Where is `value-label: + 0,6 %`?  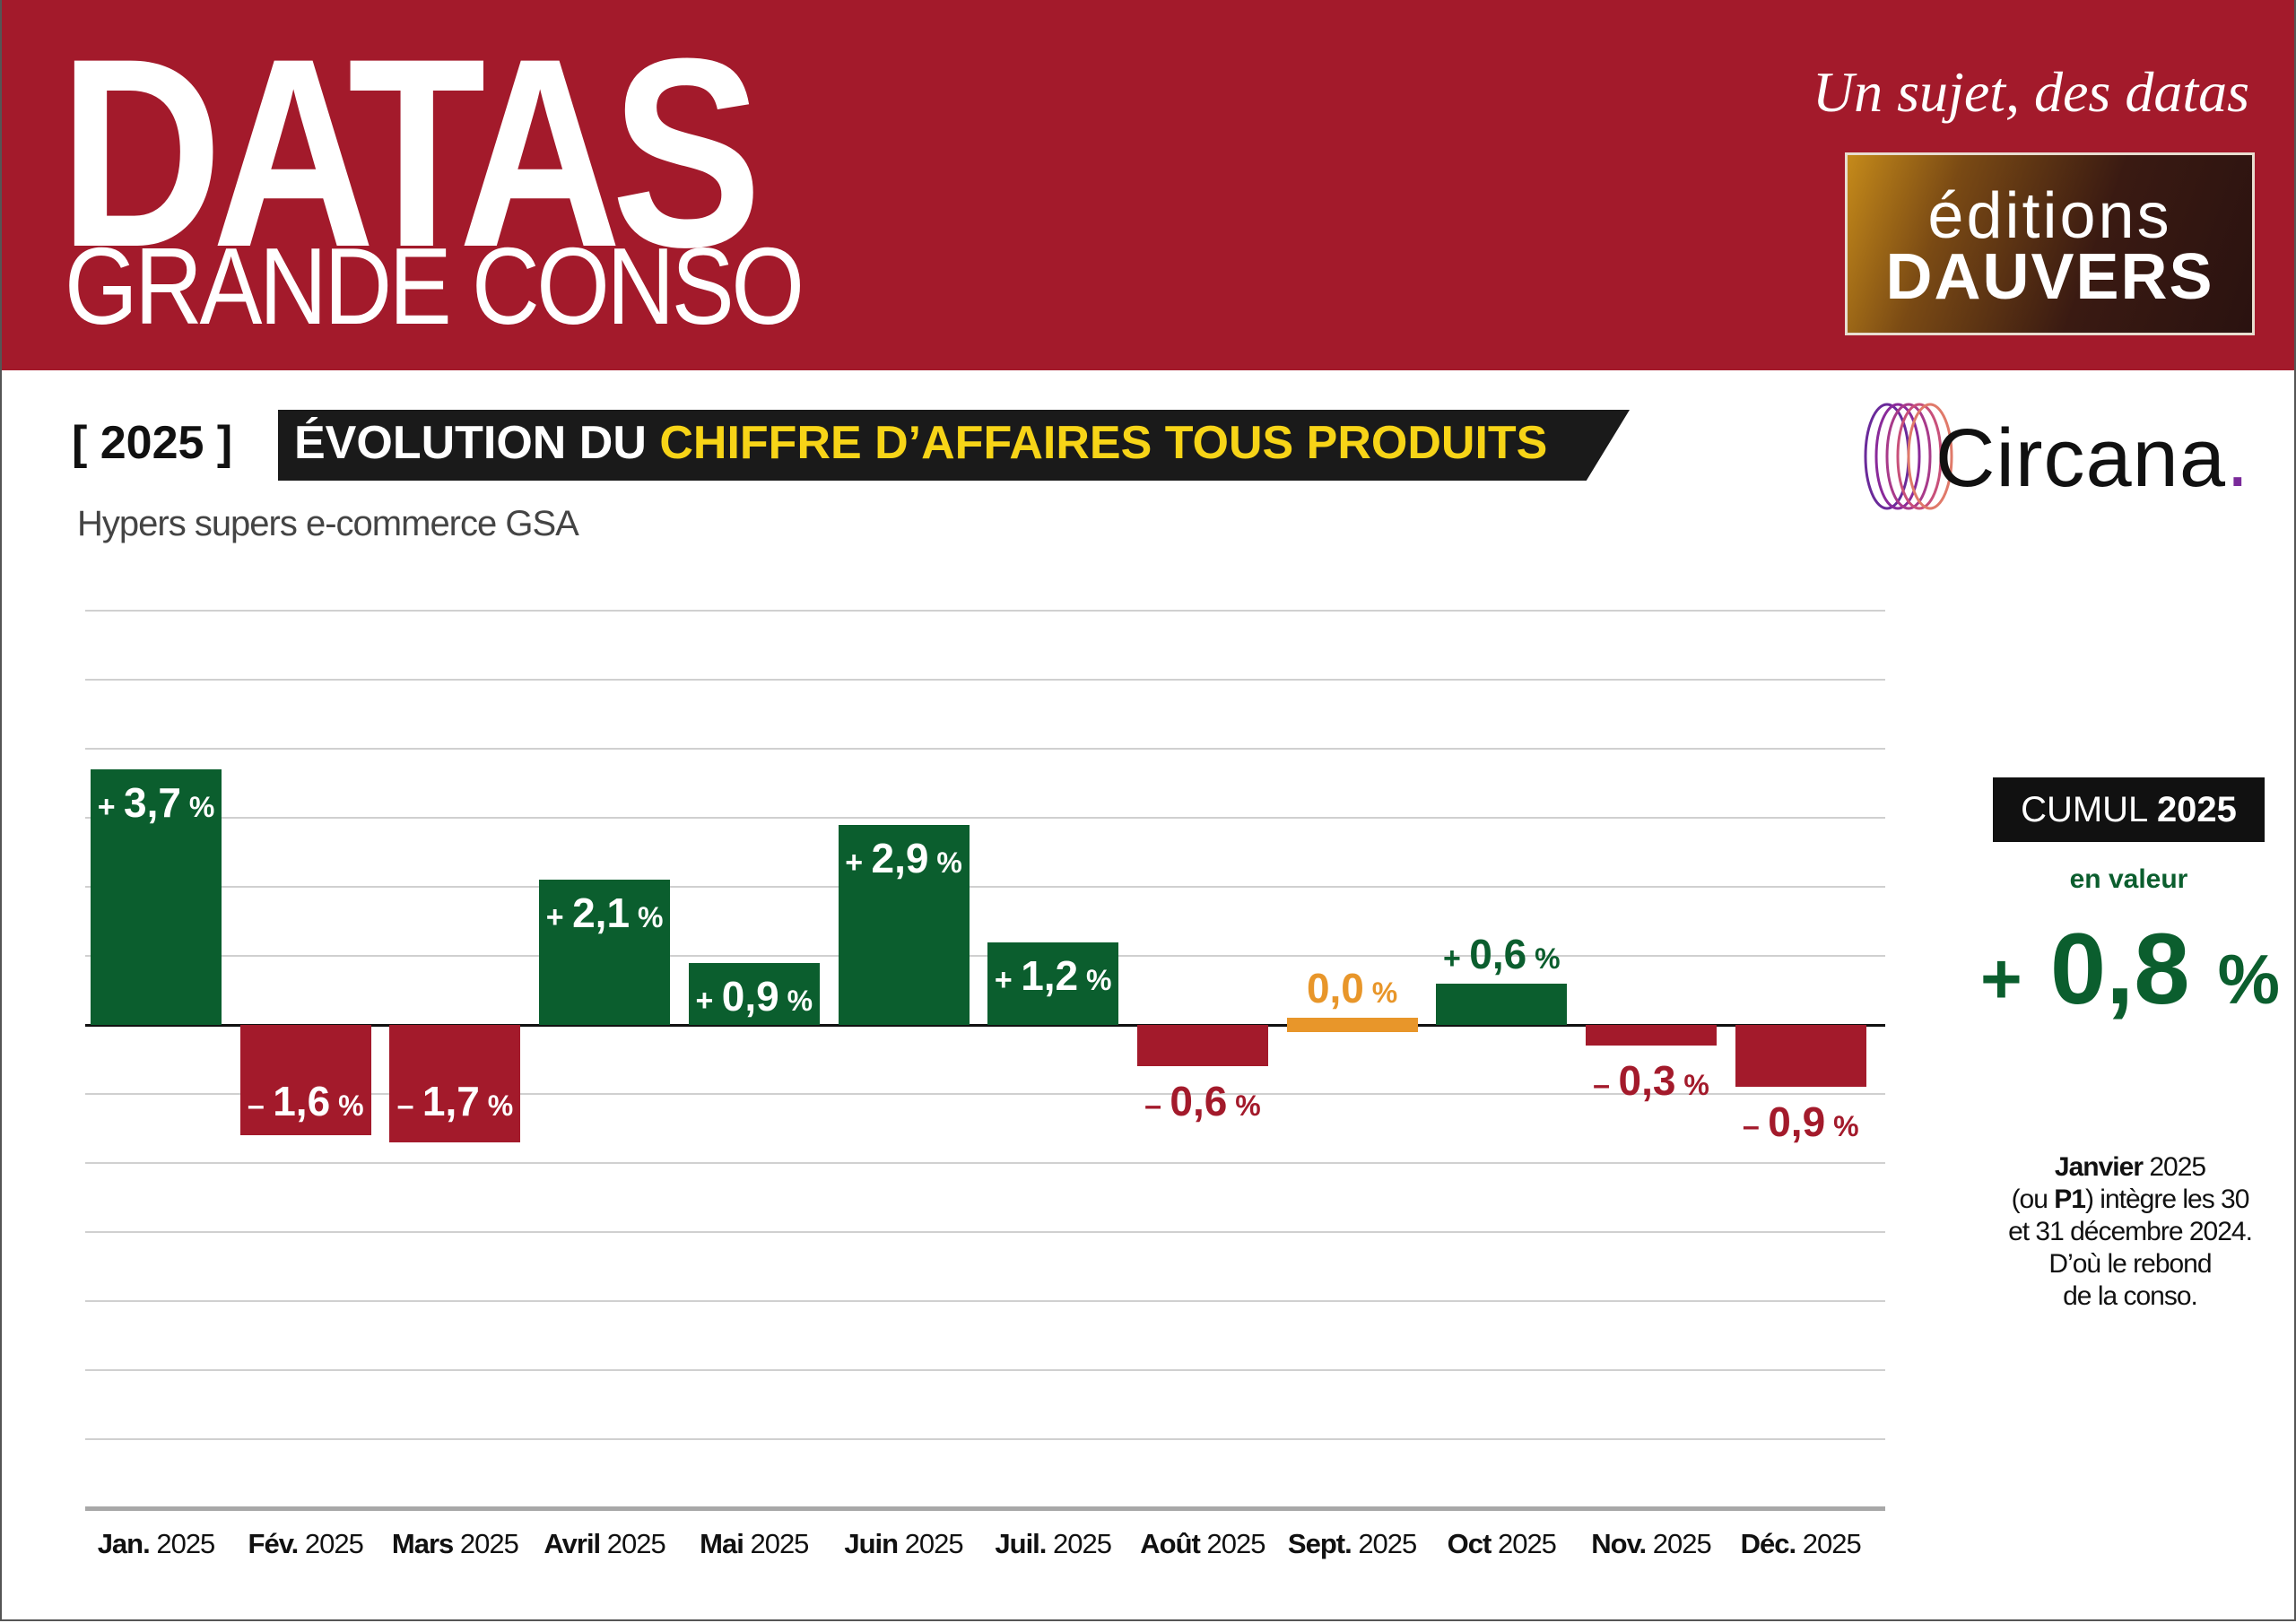
value-label: + 0,6 % is located at coordinates (1501, 954).